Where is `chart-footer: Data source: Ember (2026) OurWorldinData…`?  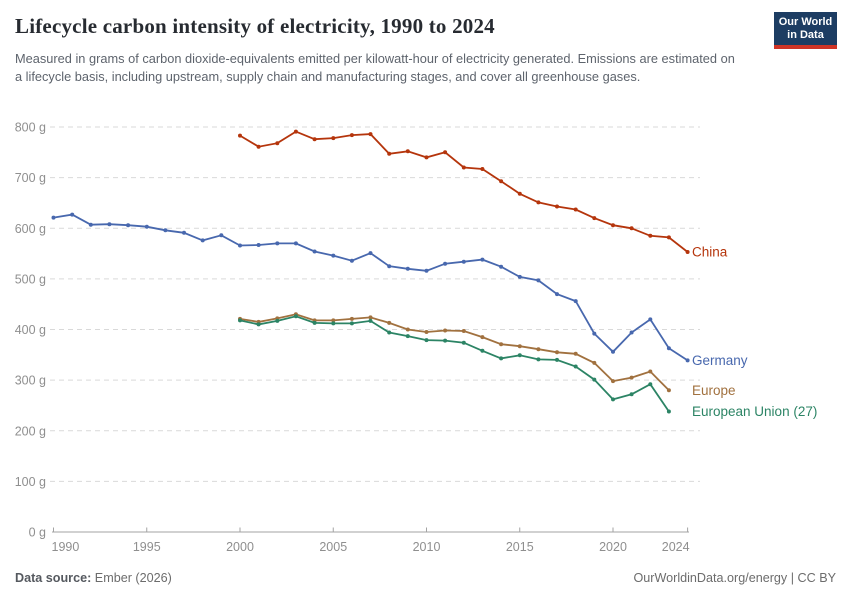
chart-footer: Data source: Ember (2026) OurWorldinData… is located at coordinates (425, 578).